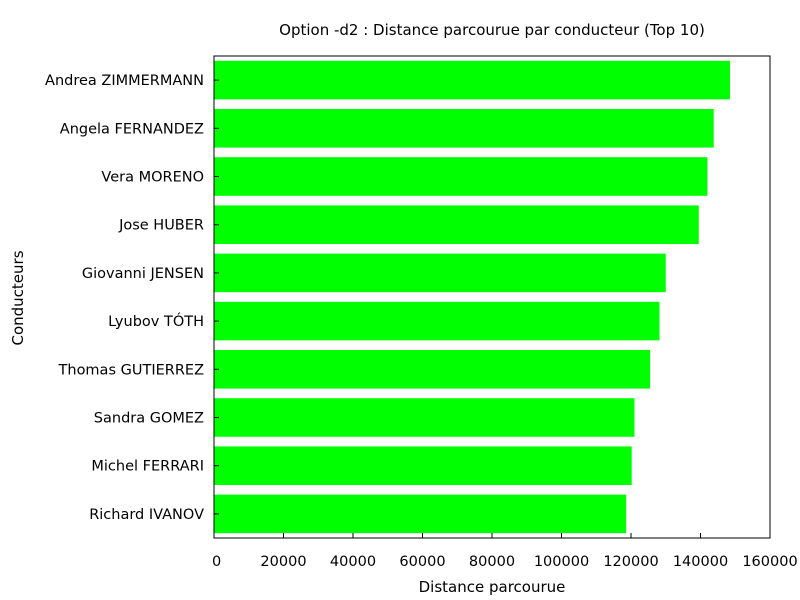 This screenshot has width=800, height=600. Describe the element at coordinates (132, 129) in the screenshot. I see `y-tick-label-1: Angela FERNANDEZ` at that location.